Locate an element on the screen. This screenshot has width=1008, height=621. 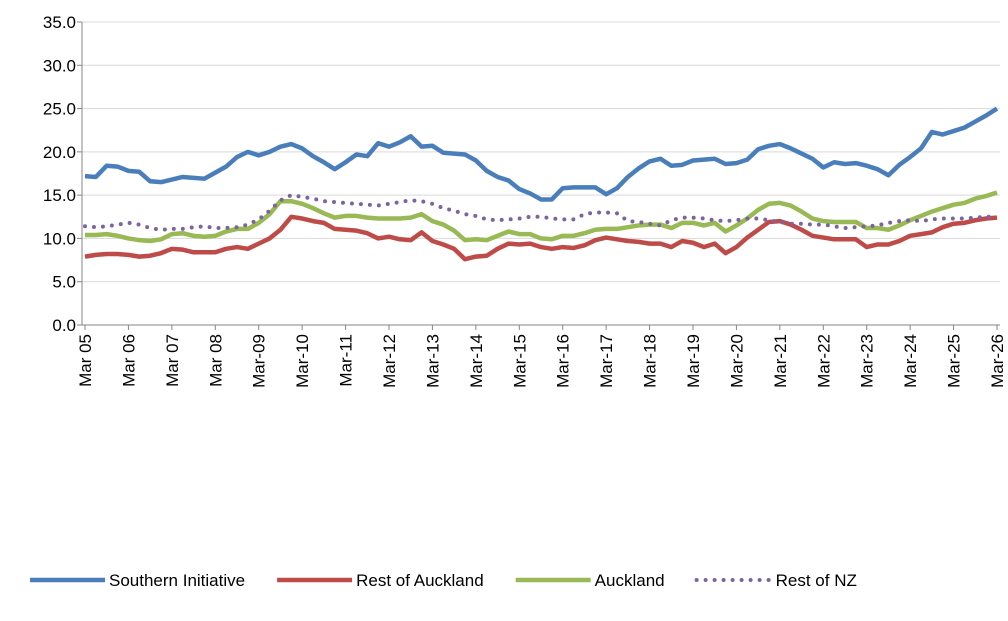
x-tick-label: Mar-09 is located at coordinates (259, 361).